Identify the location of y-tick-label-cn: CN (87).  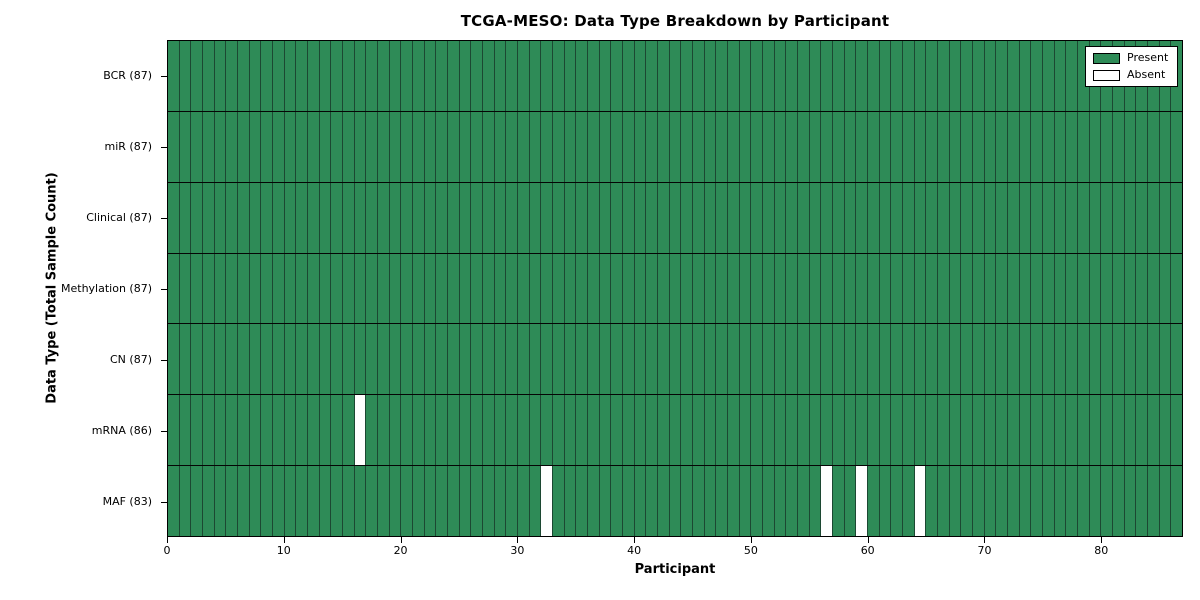
(131, 359).